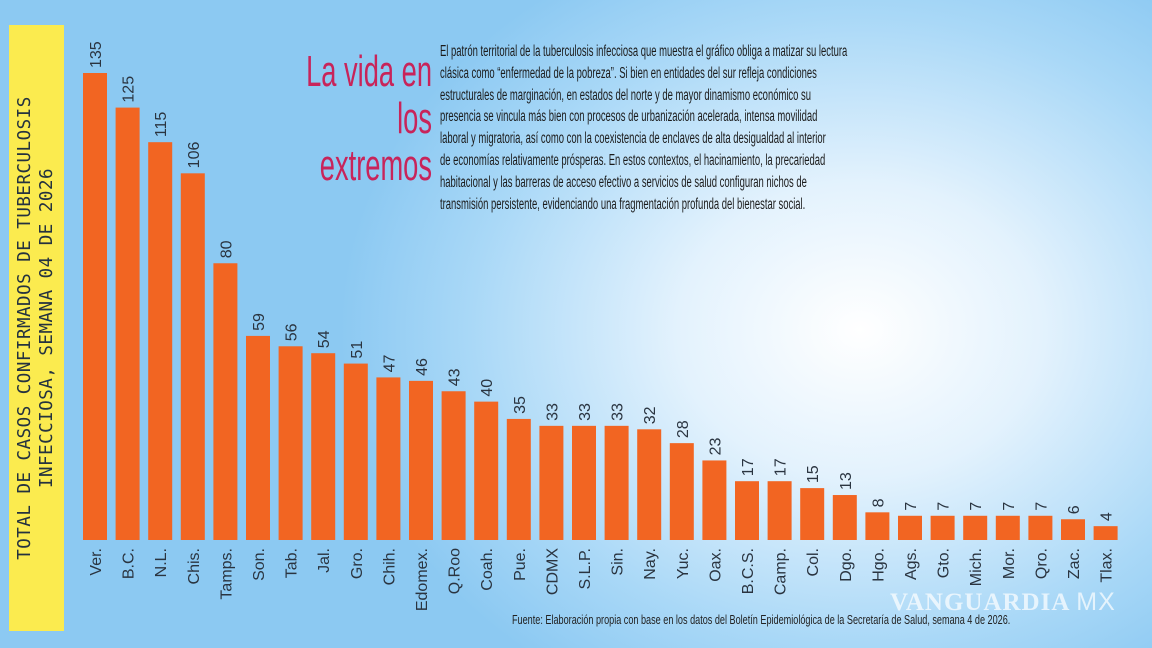 The width and height of the screenshot is (1152, 648). Describe the element at coordinates (127, 323) in the screenshot. I see `bar-B.C.` at that location.